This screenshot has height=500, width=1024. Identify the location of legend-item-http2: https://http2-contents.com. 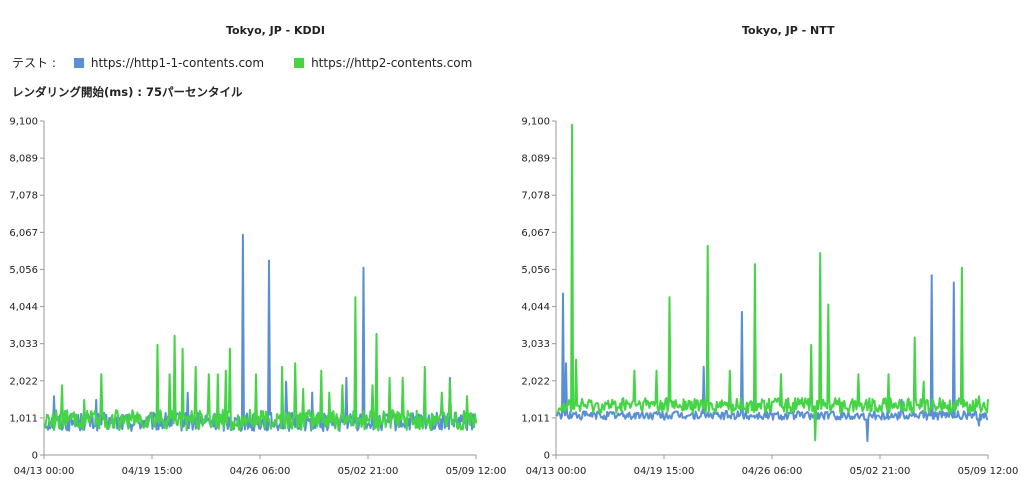
(383, 63).